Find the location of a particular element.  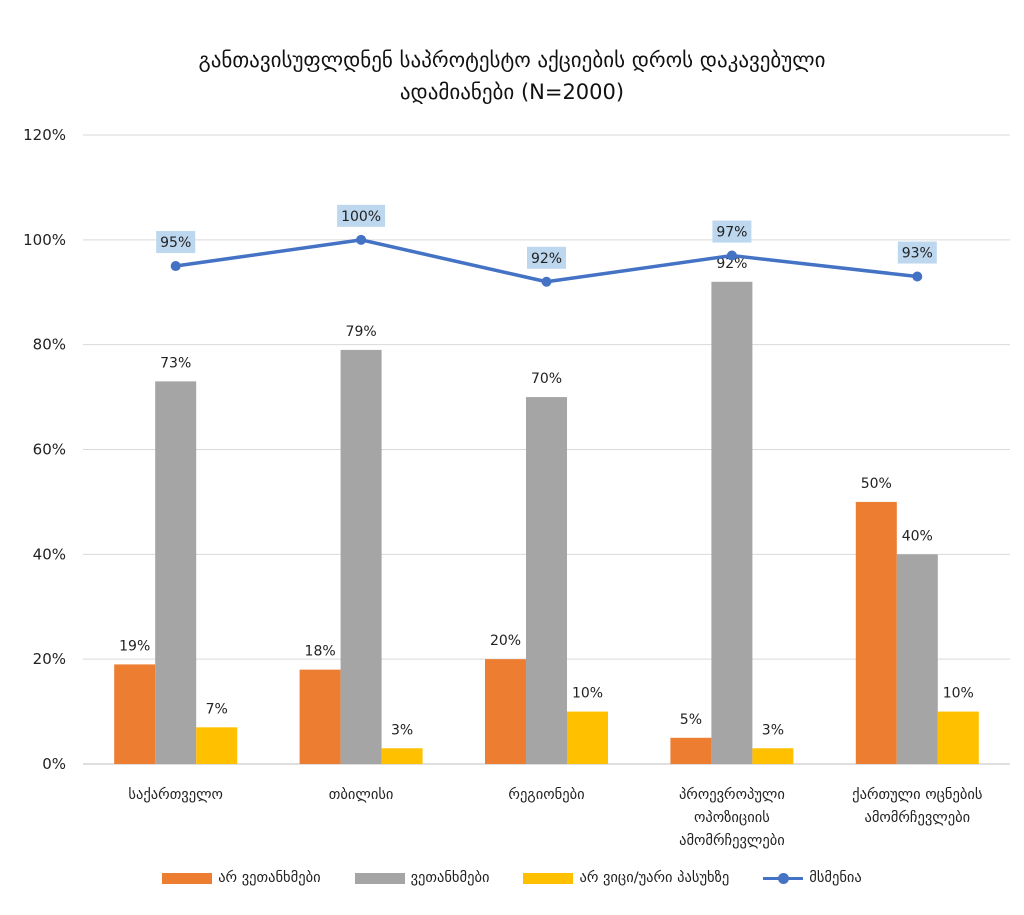

y-tick-label: 20% is located at coordinates (49, 659).